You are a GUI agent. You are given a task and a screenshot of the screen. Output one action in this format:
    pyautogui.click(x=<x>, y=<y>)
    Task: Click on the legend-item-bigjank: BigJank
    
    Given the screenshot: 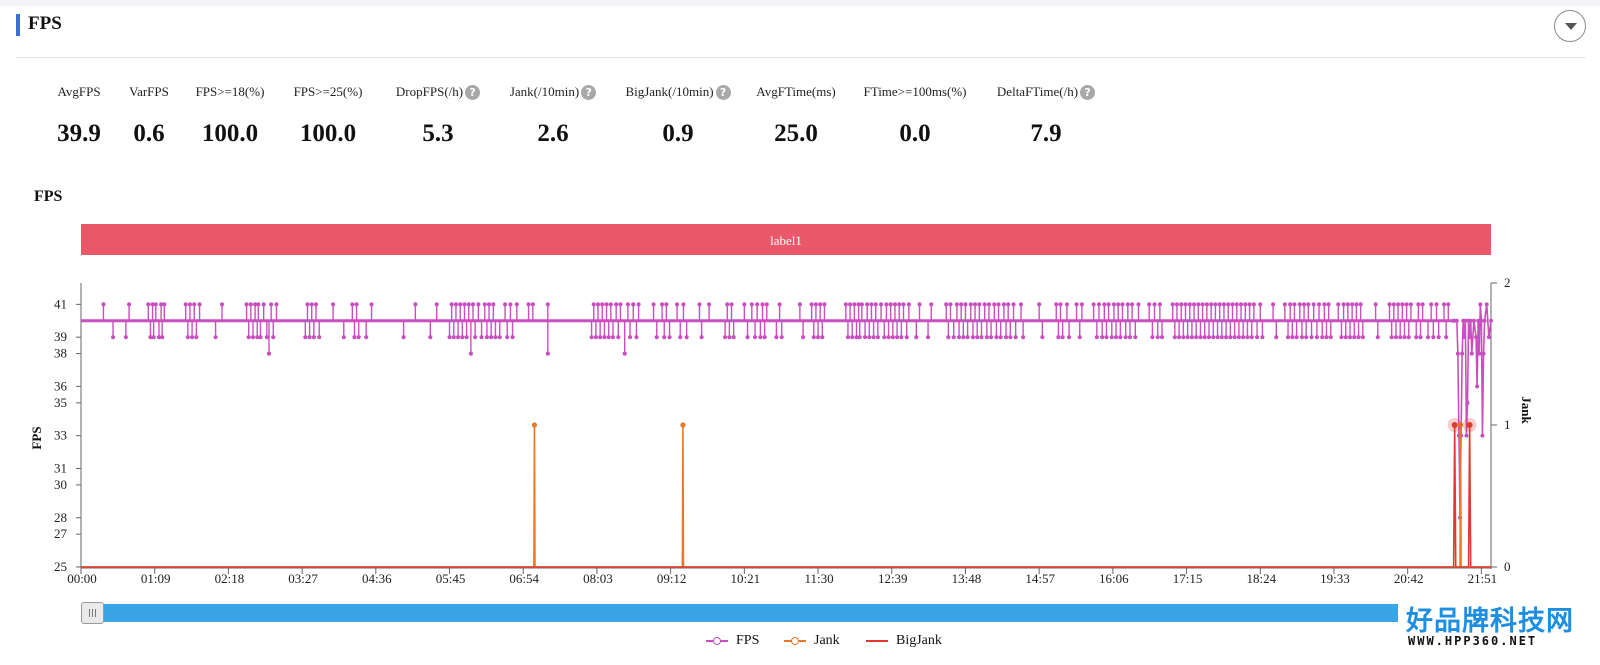 What is the action you would take?
    pyautogui.click(x=904, y=641)
    